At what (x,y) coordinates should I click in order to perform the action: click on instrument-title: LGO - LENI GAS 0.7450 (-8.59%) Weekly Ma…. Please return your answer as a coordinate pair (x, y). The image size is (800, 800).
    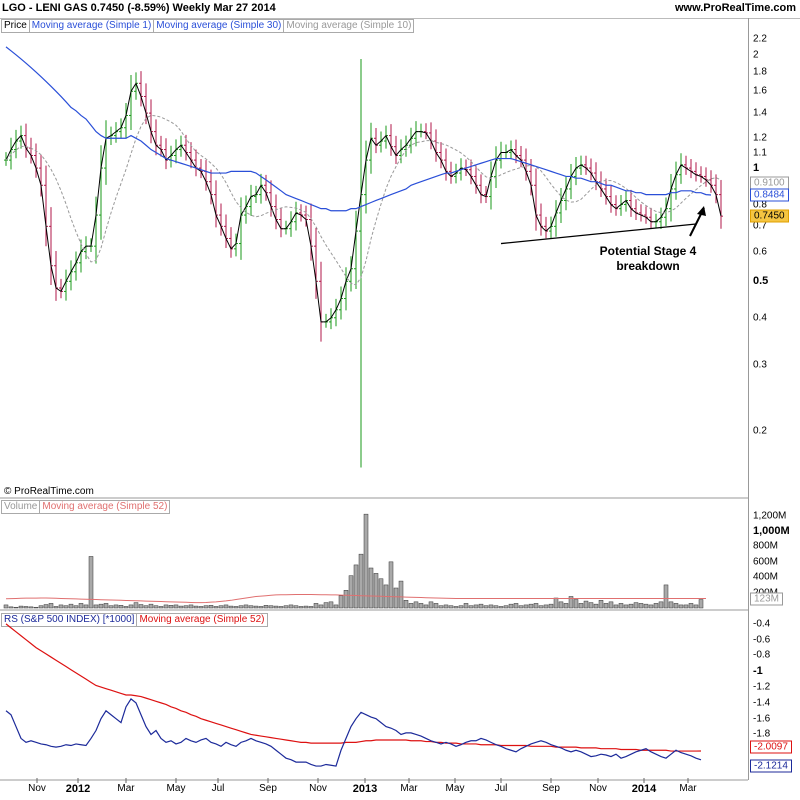
    Looking at the image, I should click on (139, 8).